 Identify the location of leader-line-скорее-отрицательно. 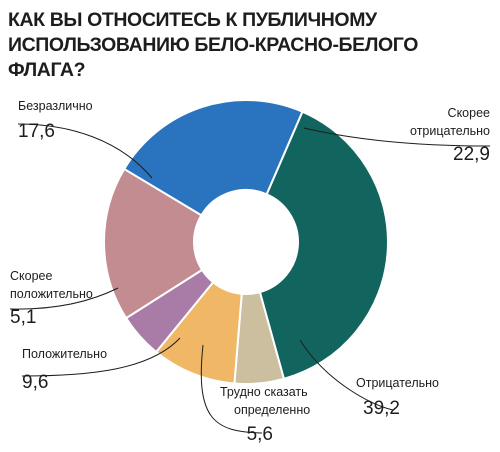
(397, 137).